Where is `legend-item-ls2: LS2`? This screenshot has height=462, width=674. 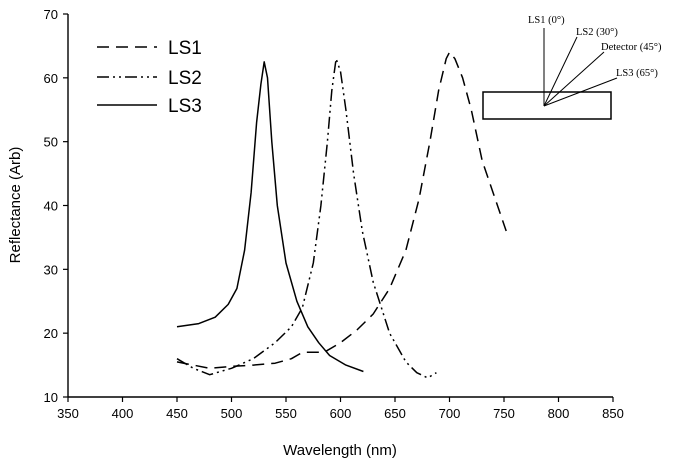
legend-item-ls2: LS2 is located at coordinates (149, 78).